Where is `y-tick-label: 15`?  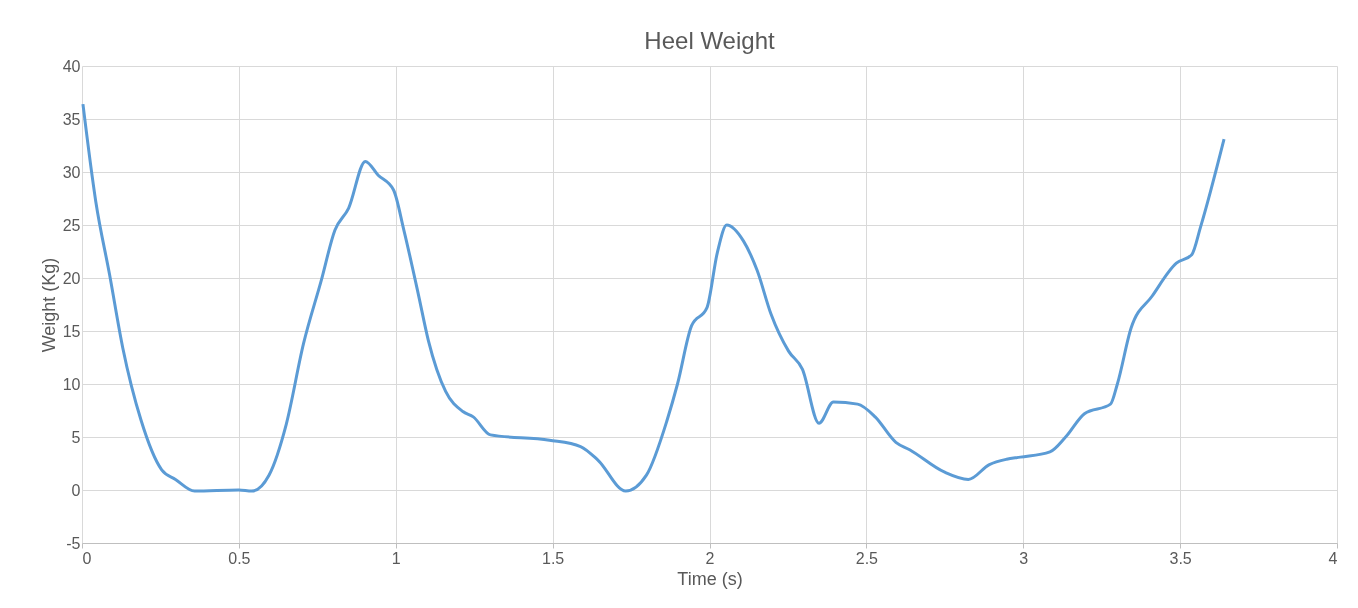 y-tick-label: 15 is located at coordinates (71, 331).